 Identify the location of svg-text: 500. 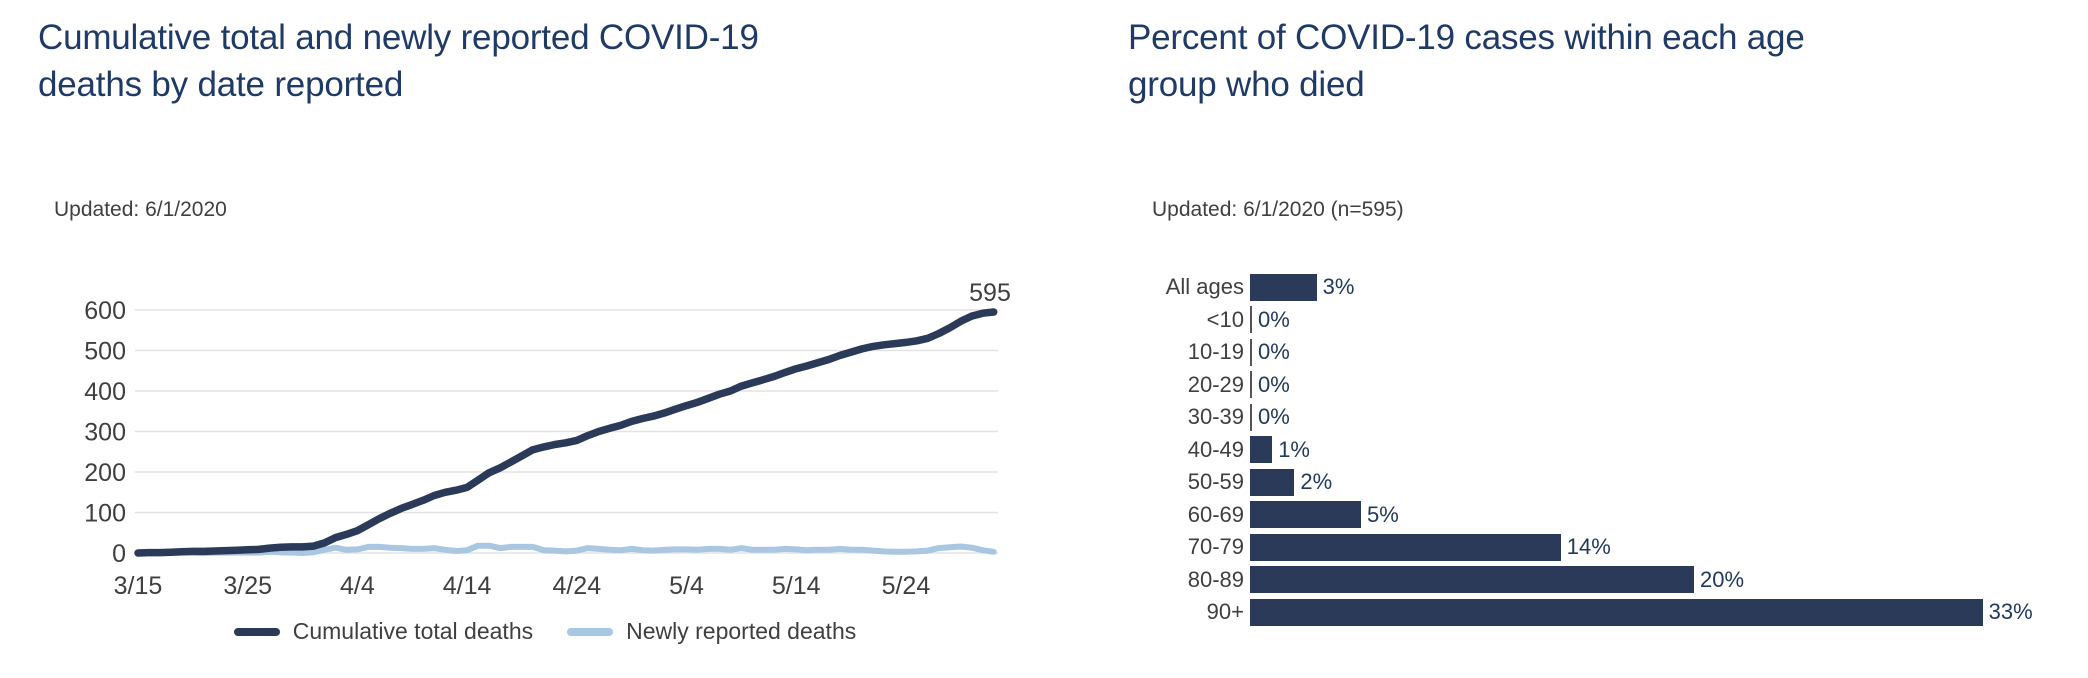
(105, 352).